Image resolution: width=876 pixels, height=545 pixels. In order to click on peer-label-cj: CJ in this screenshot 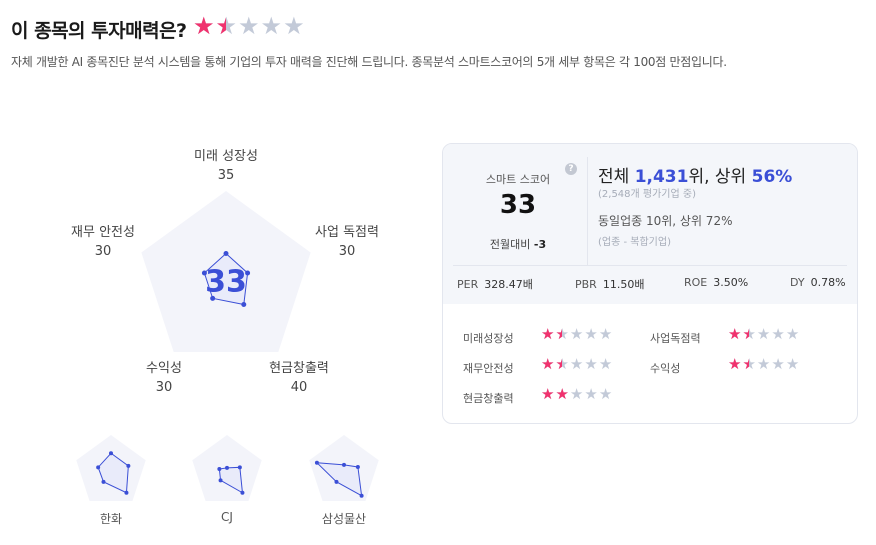, I will do `click(227, 517)`.